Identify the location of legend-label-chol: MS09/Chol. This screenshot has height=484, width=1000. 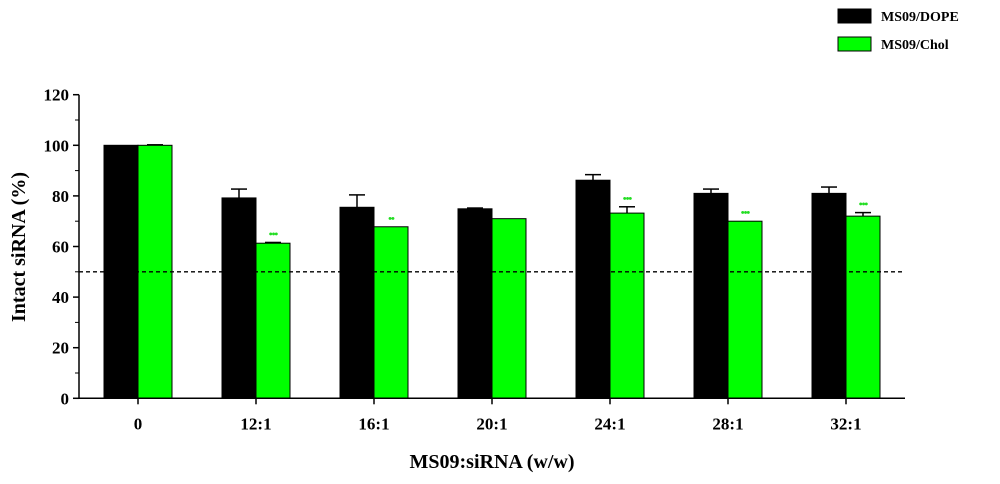
(915, 45).